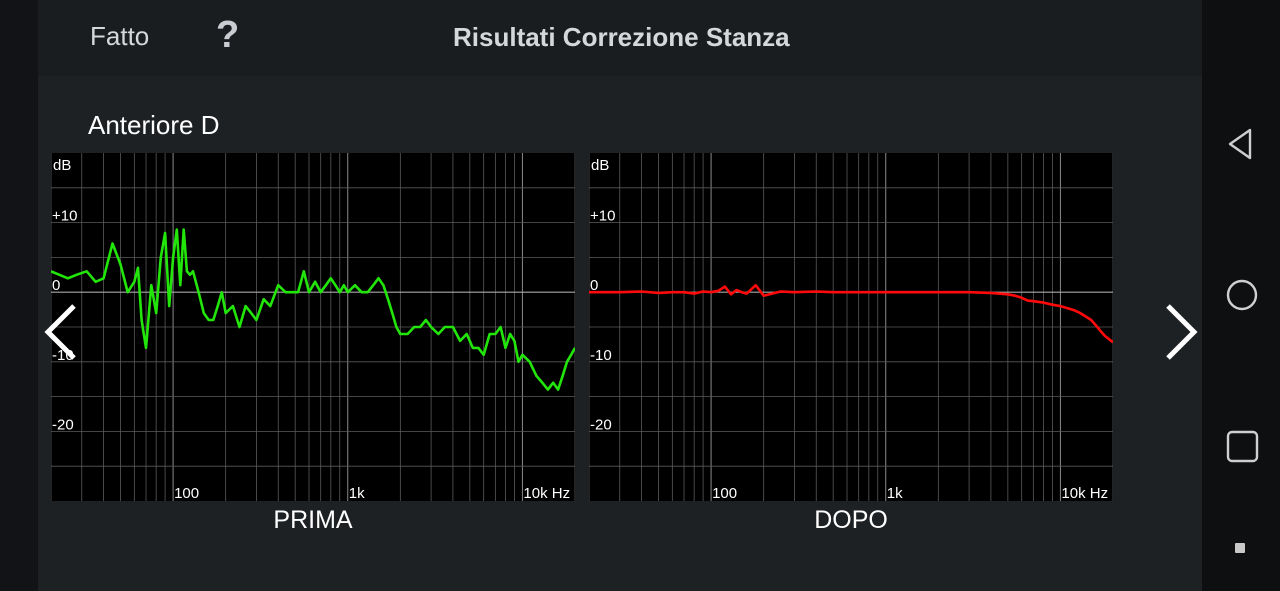  Describe the element at coordinates (1242, 144) in the screenshot. I see `triangle-back-icon` at that location.